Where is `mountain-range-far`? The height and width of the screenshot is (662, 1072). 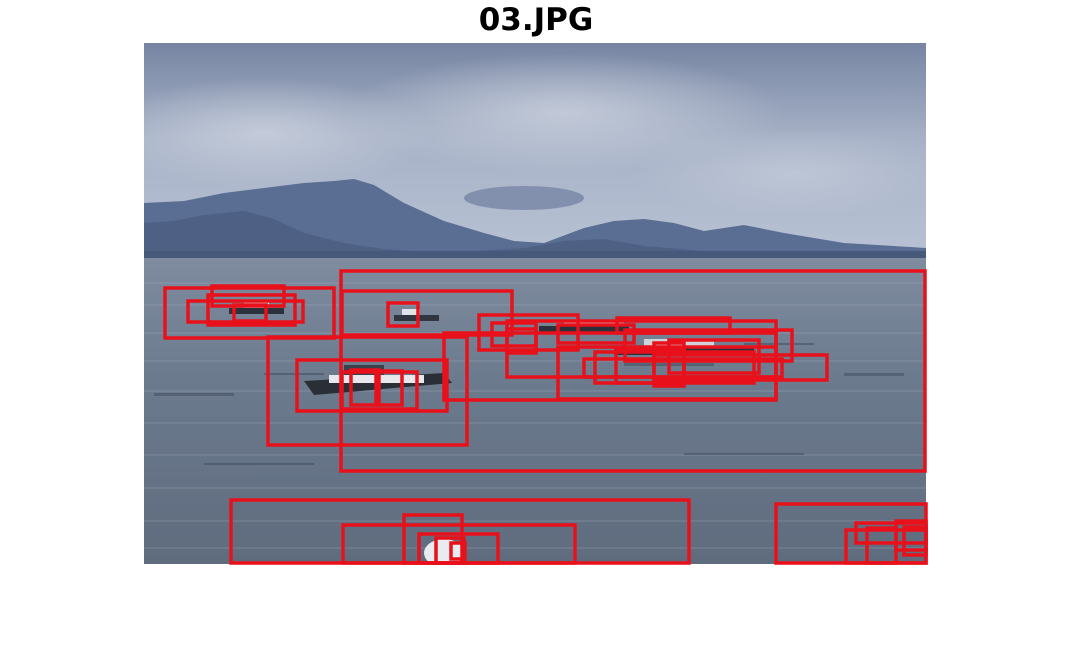 mountain-range-far is located at coordinates (535, 220).